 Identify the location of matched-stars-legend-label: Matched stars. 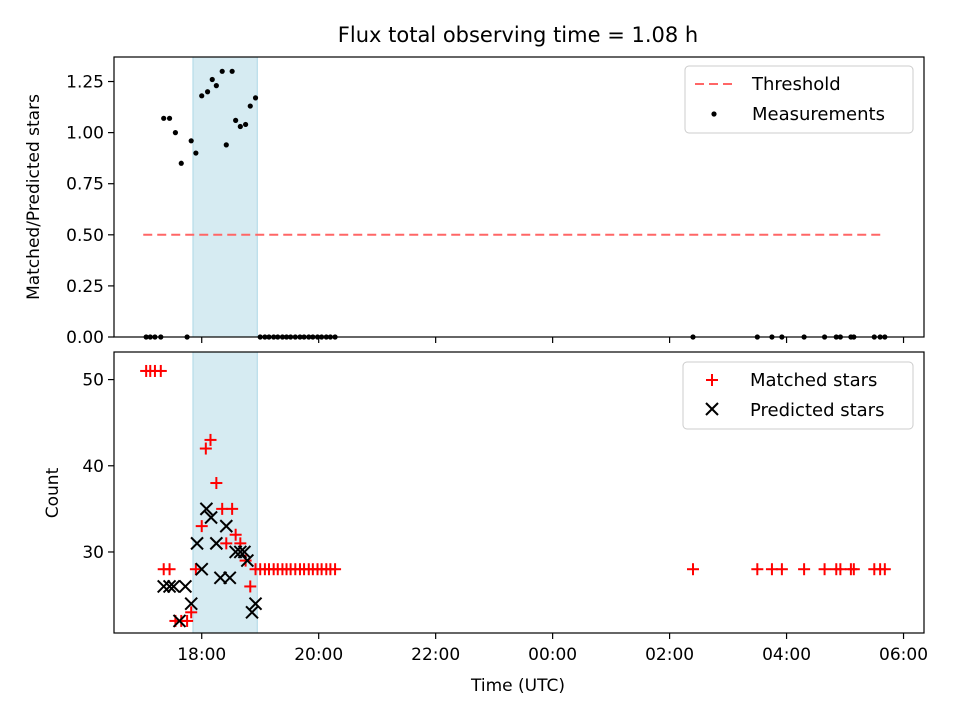
(813, 380).